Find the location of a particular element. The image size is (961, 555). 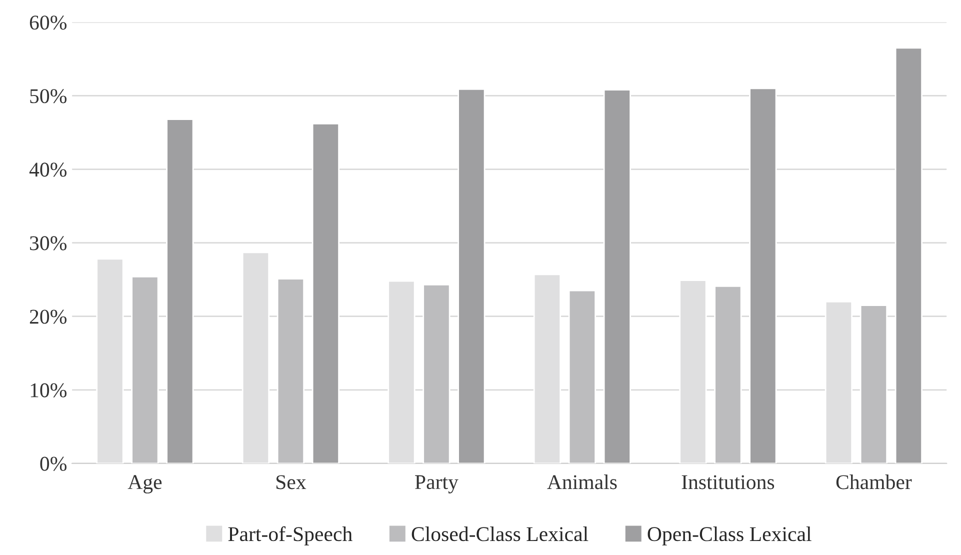

y-tick-label: 10% is located at coordinates (48, 390).